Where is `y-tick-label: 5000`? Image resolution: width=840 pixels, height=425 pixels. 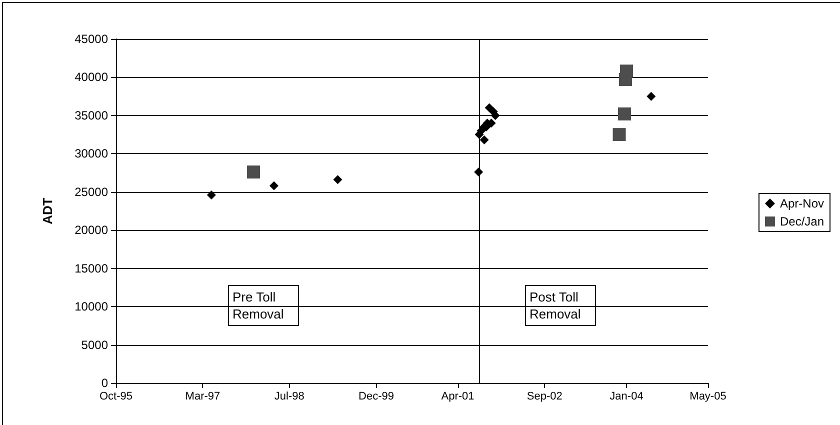
y-tick-label: 5000 is located at coordinates (94, 345).